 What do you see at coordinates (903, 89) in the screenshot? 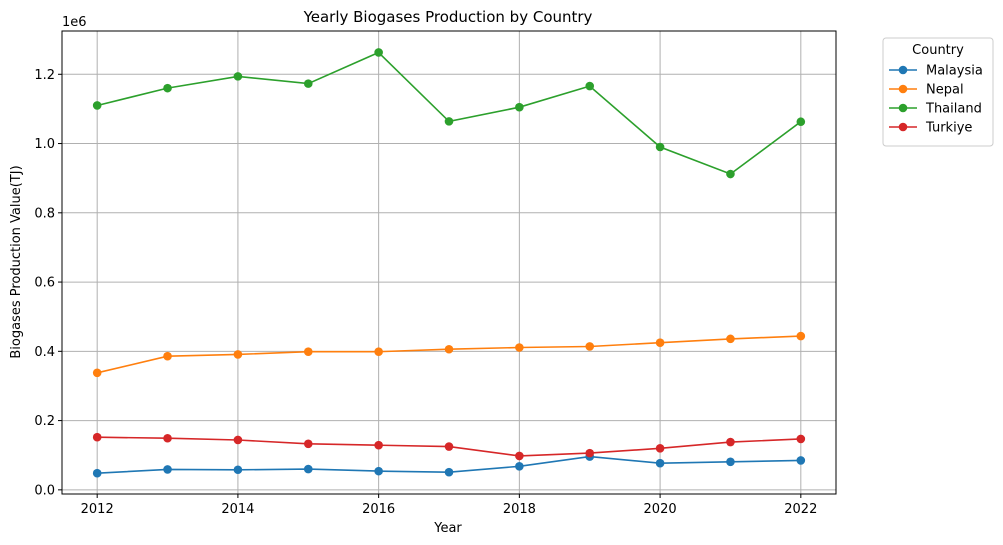
I see `legend-marker-nepal` at bounding box center [903, 89].